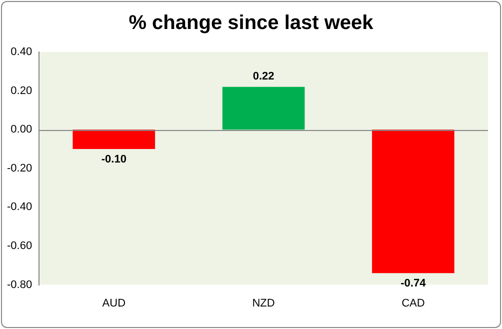  Describe the element at coordinates (21, 130) in the screenshot. I see `y-tick-label: 0.00` at that location.